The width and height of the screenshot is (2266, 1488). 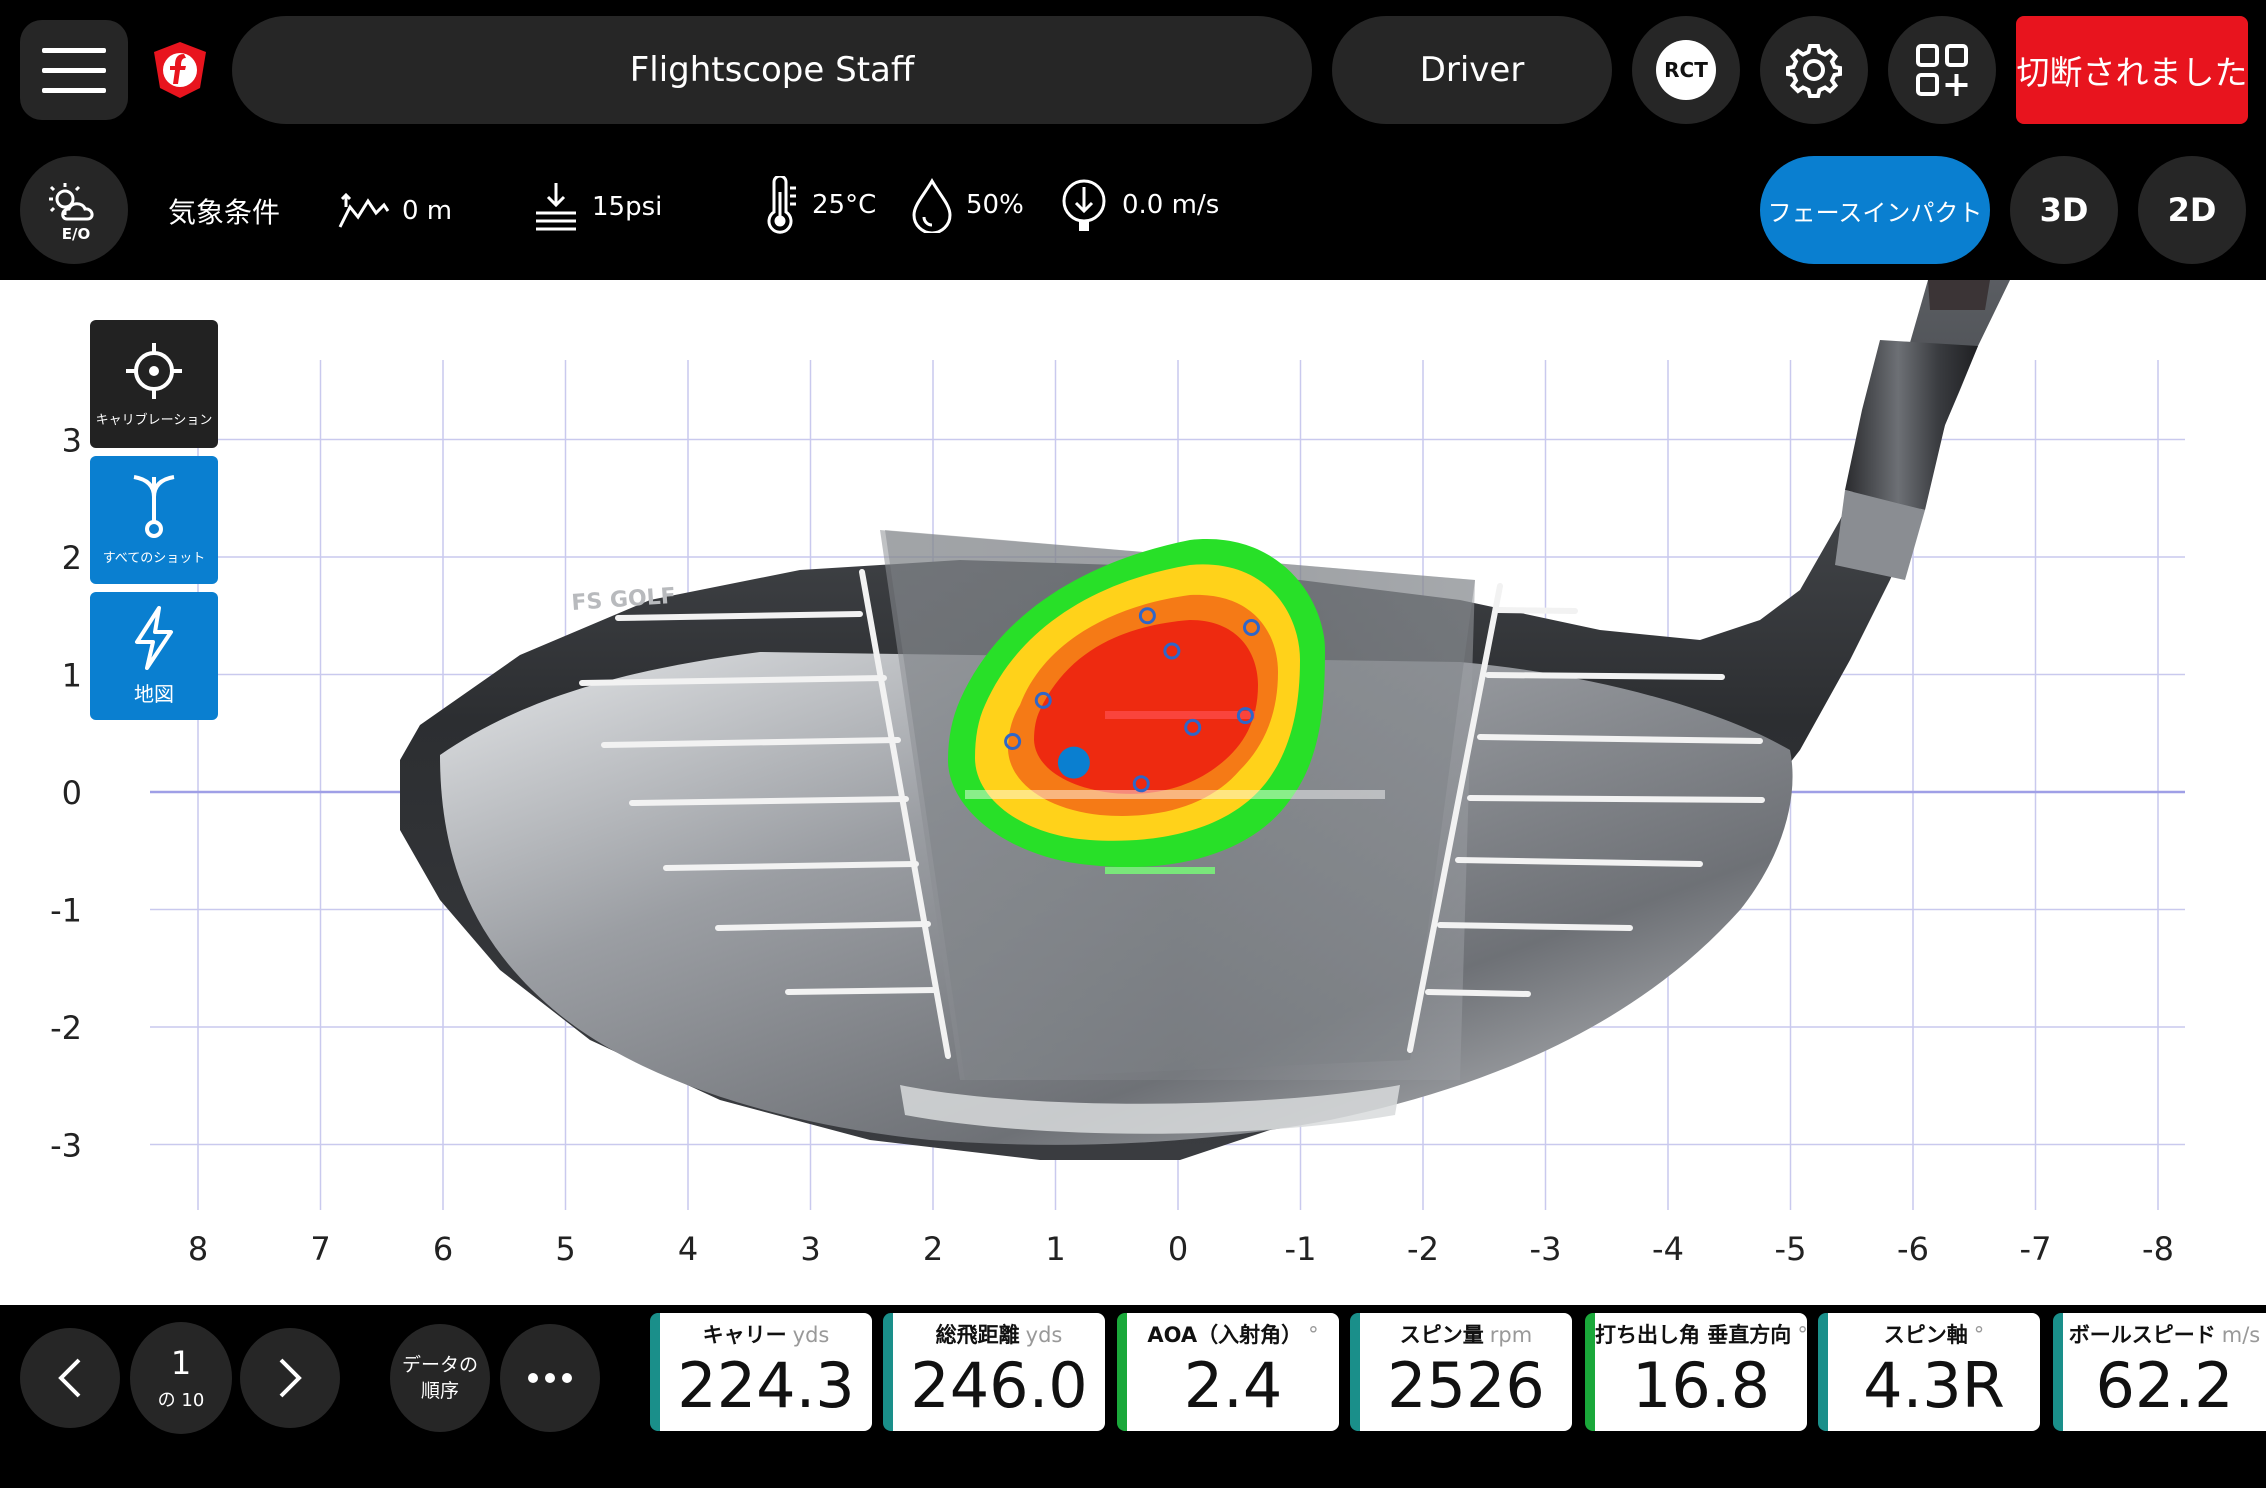 I want to click on more-options-button, so click(x=550, y=1378).